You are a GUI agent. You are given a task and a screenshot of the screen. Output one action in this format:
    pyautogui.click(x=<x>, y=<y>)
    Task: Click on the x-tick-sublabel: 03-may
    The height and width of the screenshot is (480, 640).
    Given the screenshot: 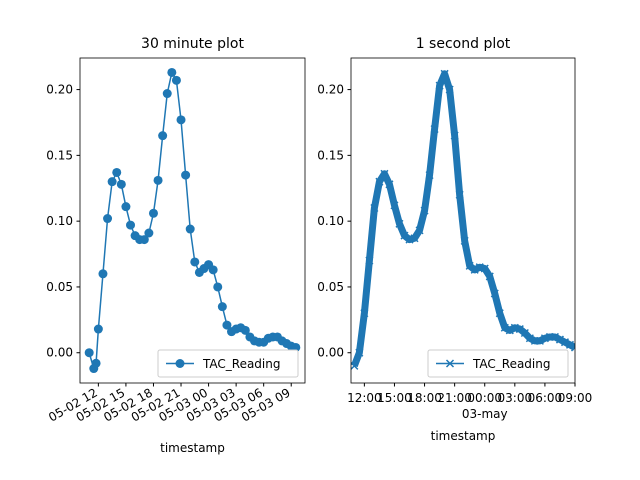 What is the action you would take?
    pyautogui.click(x=485, y=414)
    